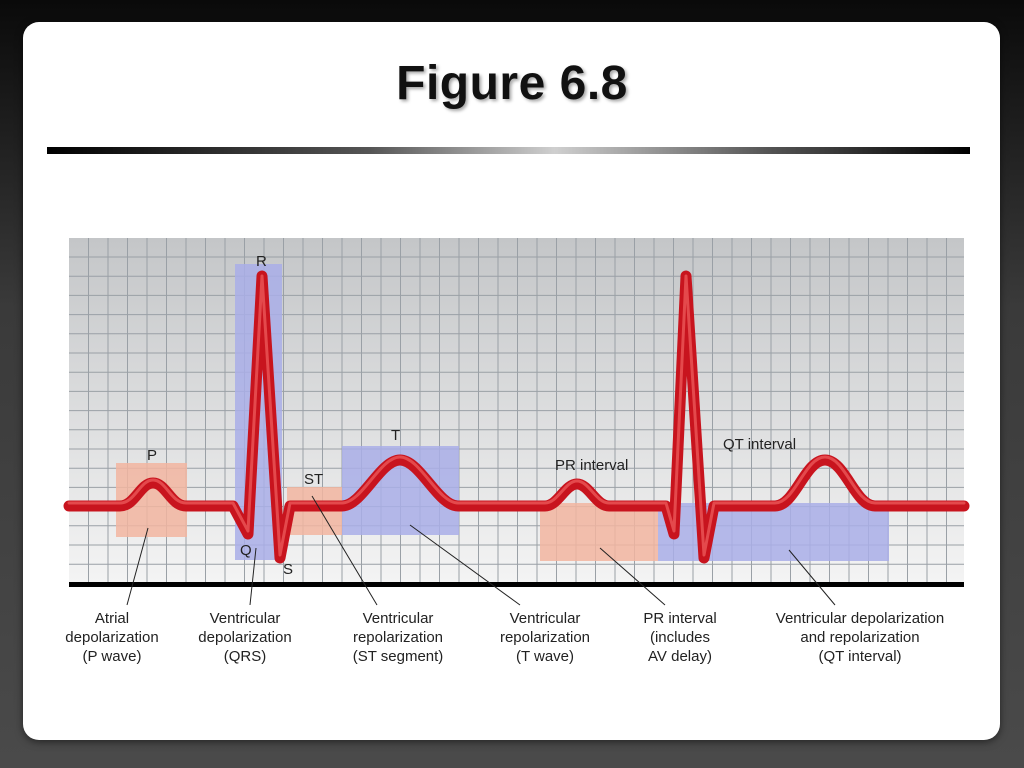 This screenshot has height=768, width=1024. What do you see at coordinates (759, 444) in the screenshot?
I see `label-qt-interval: QT interval` at bounding box center [759, 444].